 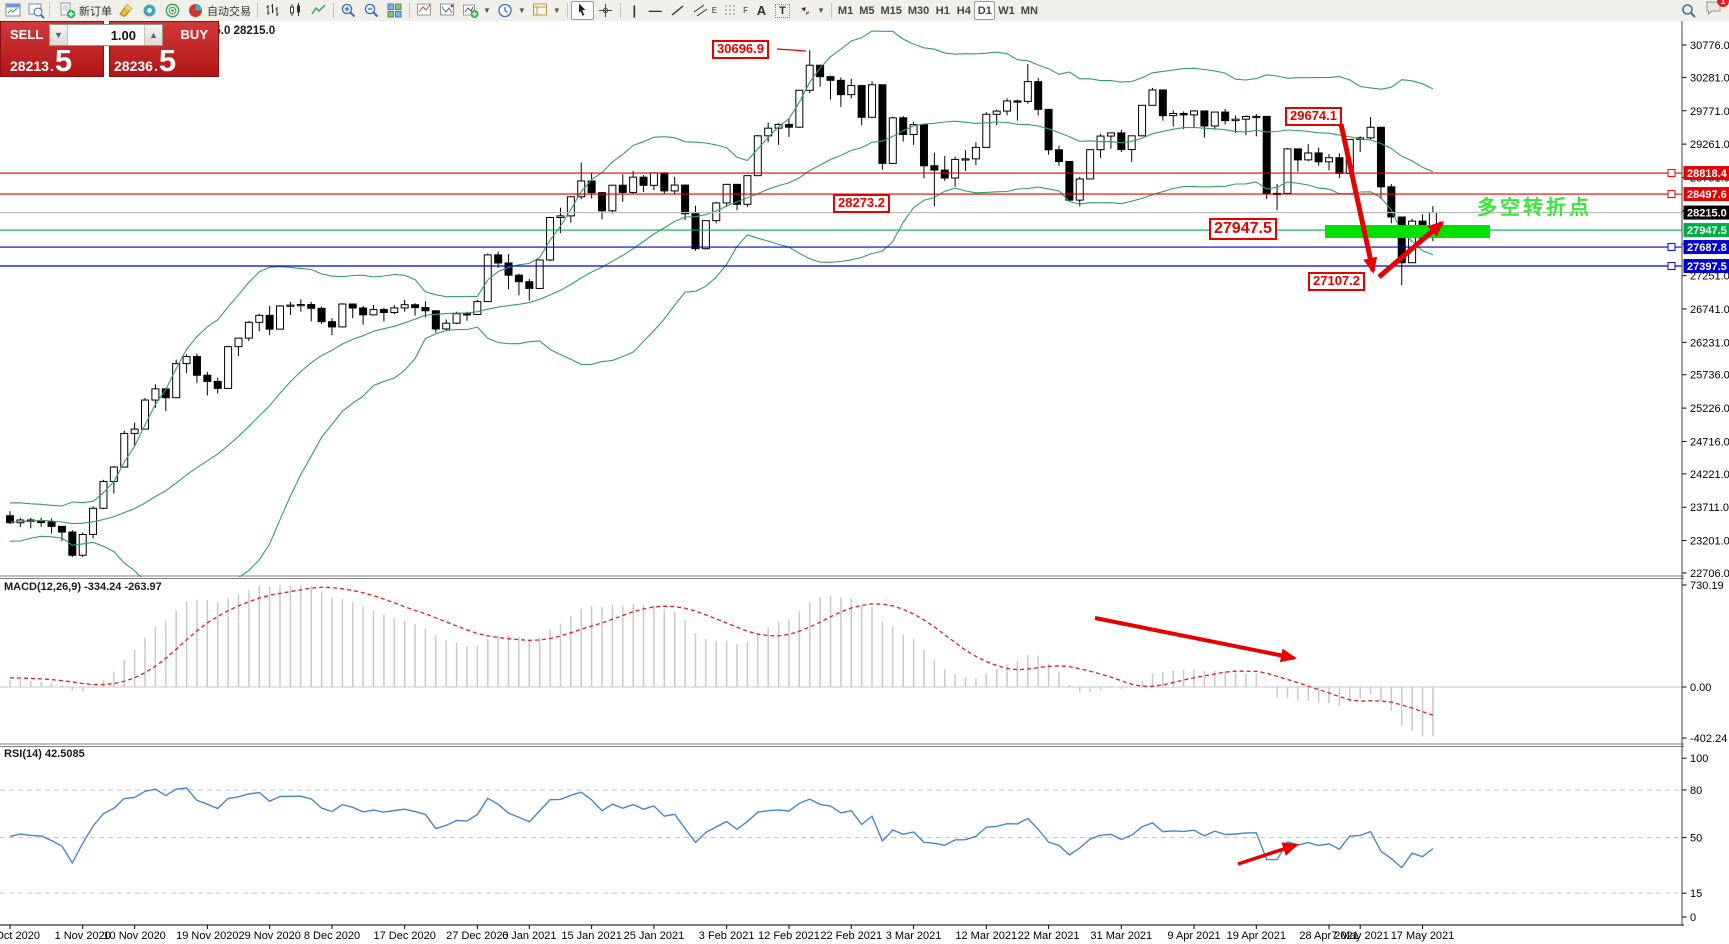 I want to click on svg-text: 30281.0, so click(x=1709, y=78).